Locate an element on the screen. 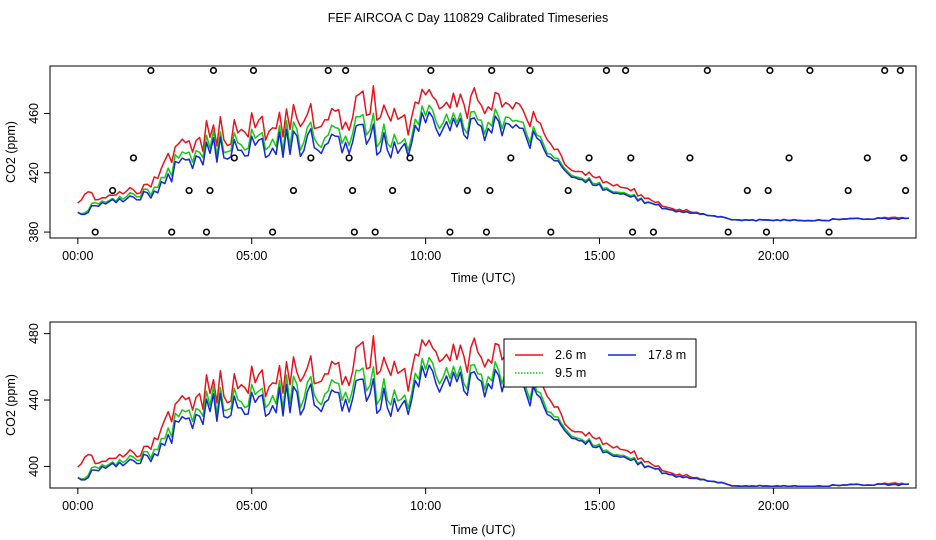  top-y-tick-label: 380 is located at coordinates (34, 232).